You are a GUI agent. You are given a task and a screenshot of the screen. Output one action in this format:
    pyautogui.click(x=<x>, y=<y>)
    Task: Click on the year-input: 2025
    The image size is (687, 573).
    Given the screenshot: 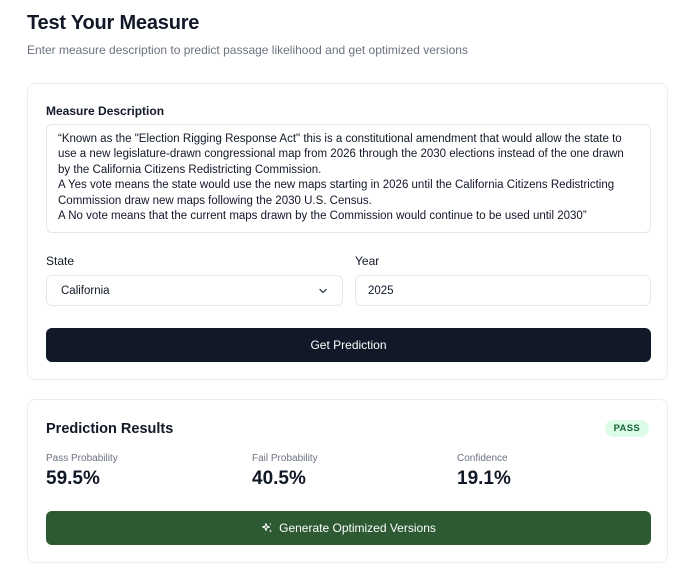 What is the action you would take?
    pyautogui.click(x=503, y=290)
    